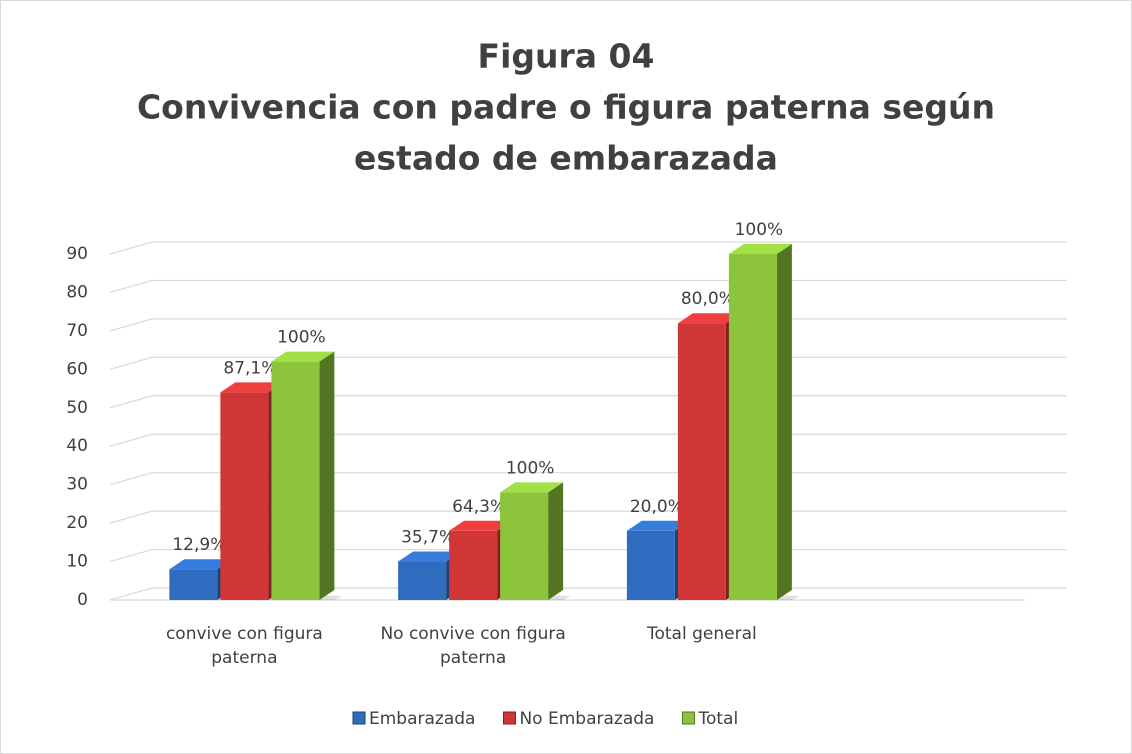 The image size is (1132, 754). What do you see at coordinates (77, 369) in the screenshot?
I see `y-tick-label: 60` at bounding box center [77, 369].